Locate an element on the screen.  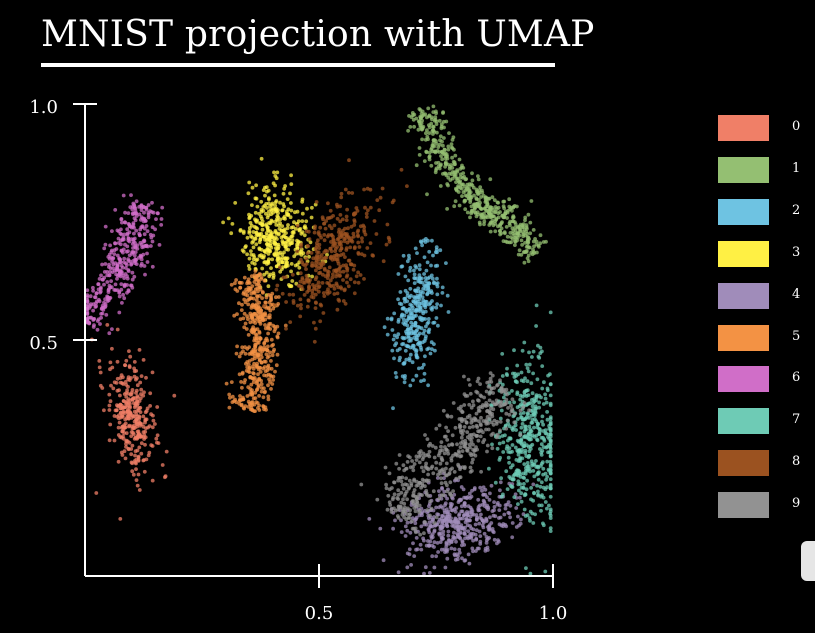
side-panel-button is located at coordinates (808, 561).